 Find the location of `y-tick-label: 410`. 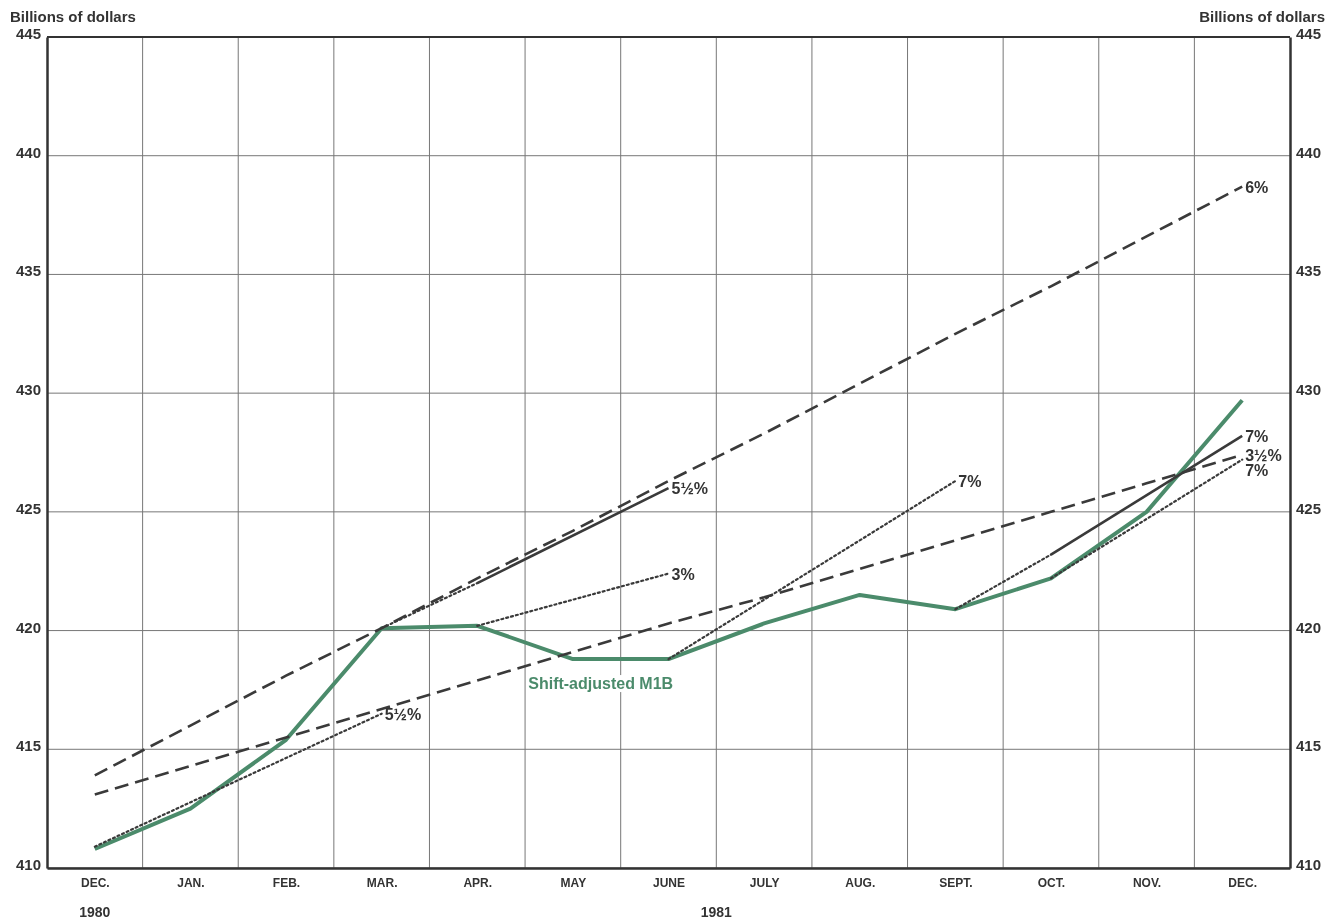

y-tick-label: 410 is located at coordinates (28, 864).